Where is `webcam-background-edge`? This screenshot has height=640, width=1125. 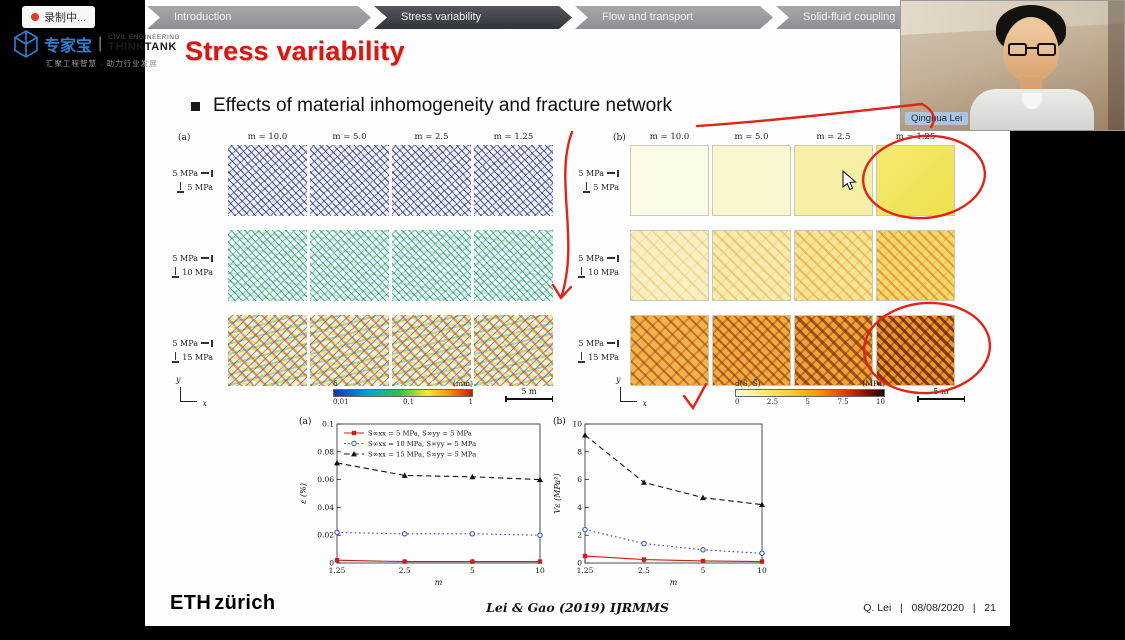
webcam-background-edge is located at coordinates (1116, 65).